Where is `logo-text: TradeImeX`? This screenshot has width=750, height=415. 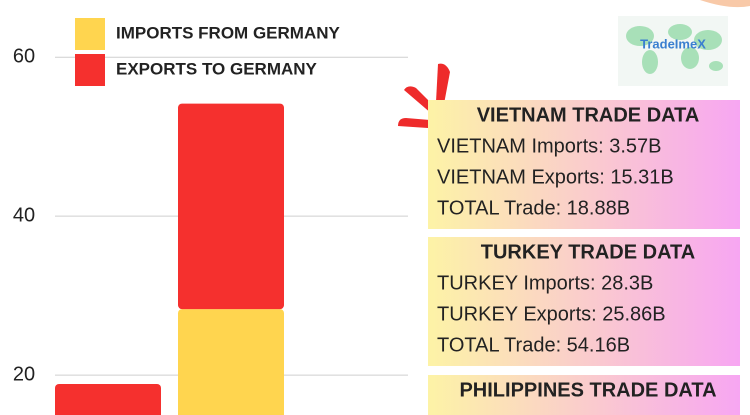
logo-text: TradeImeX is located at coordinates (673, 43).